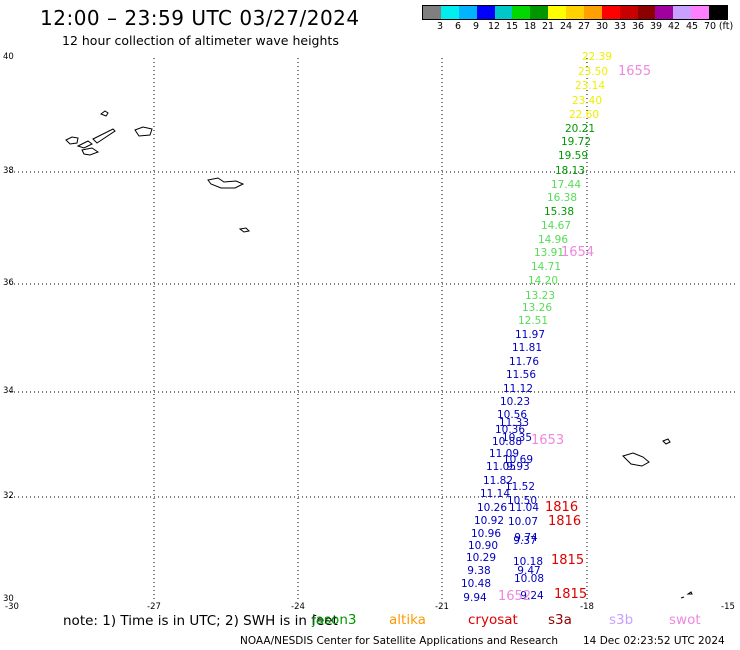  What do you see at coordinates (728, 607) in the screenshot?
I see `longitude-label: -15` at bounding box center [728, 607].